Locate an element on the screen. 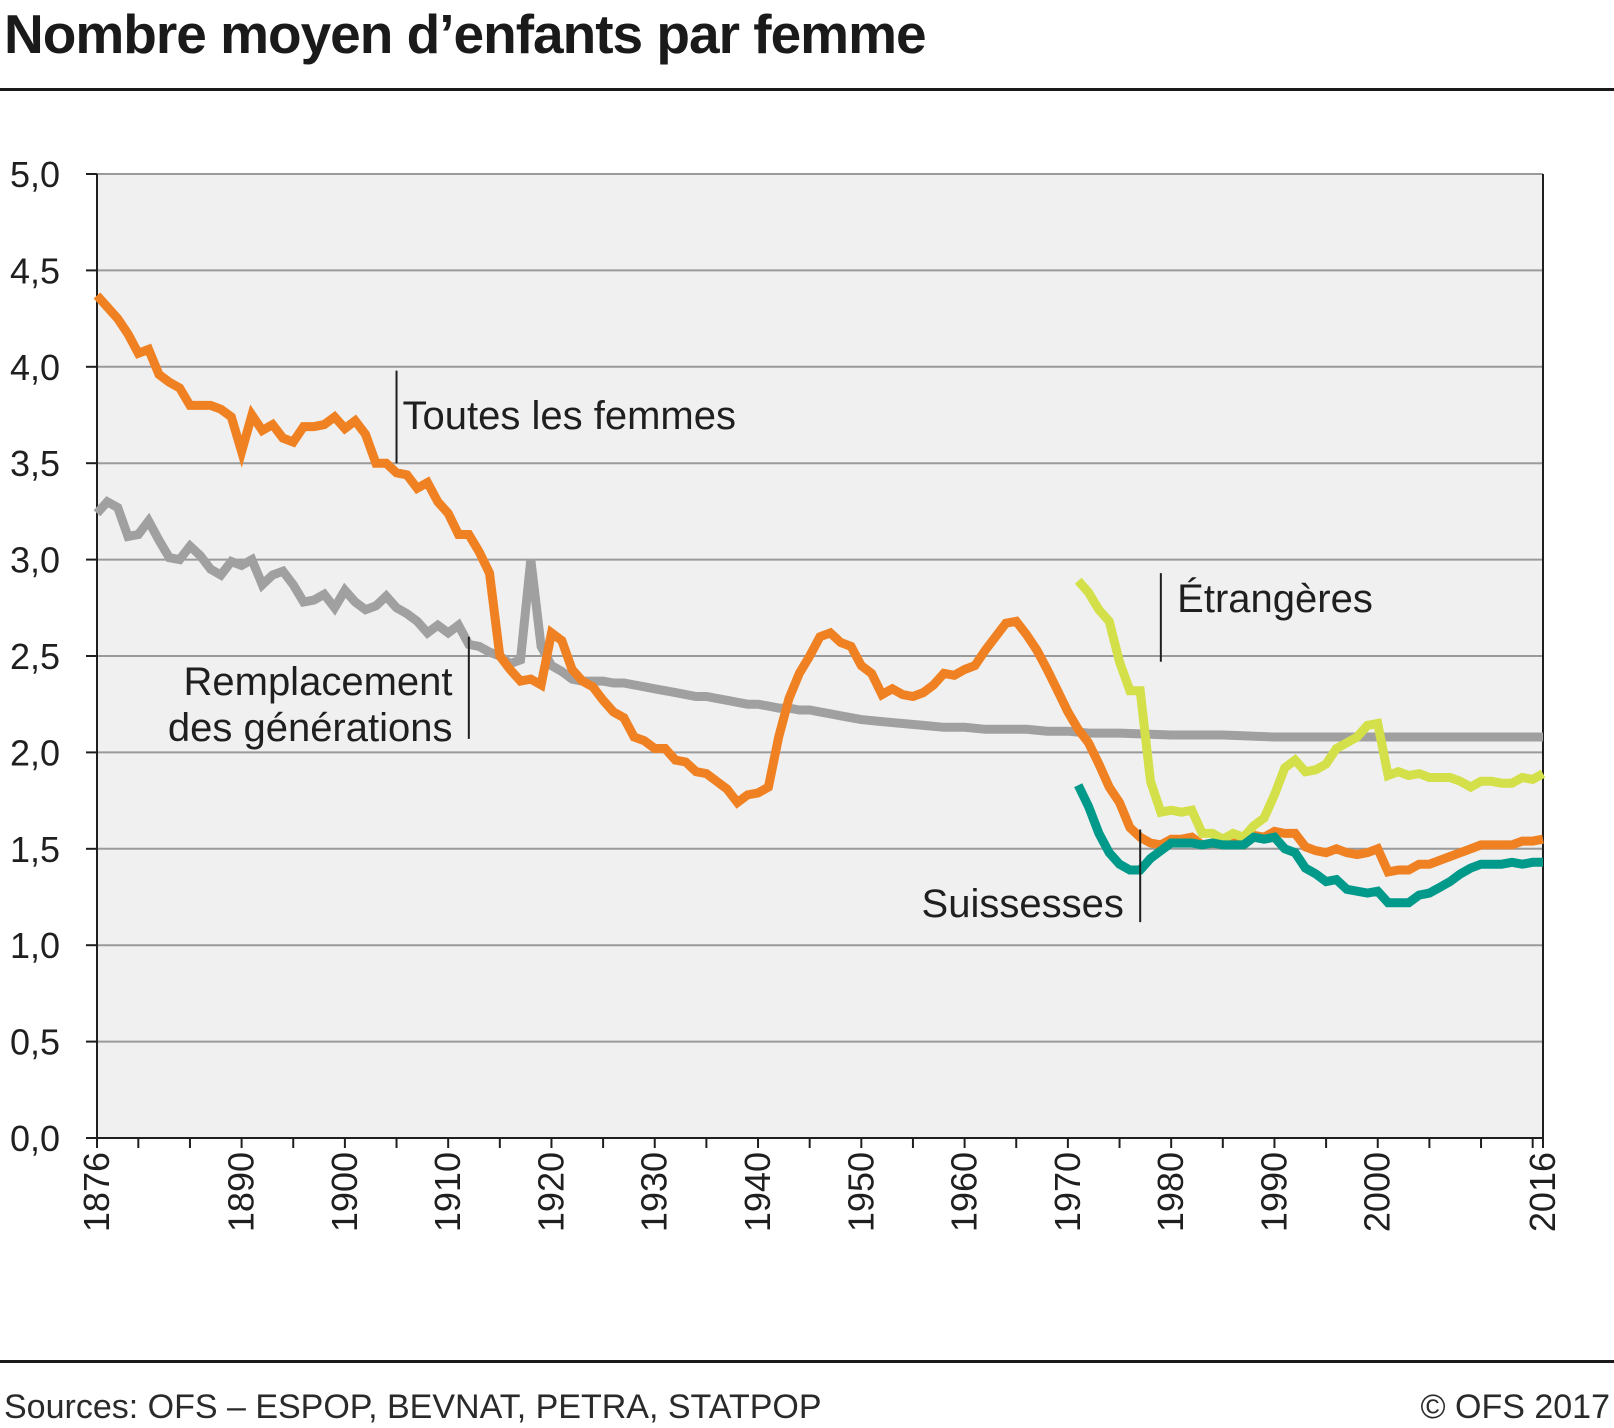 The height and width of the screenshot is (1428, 1614). x-tick-label: 1970 is located at coordinates (1067, 1192).